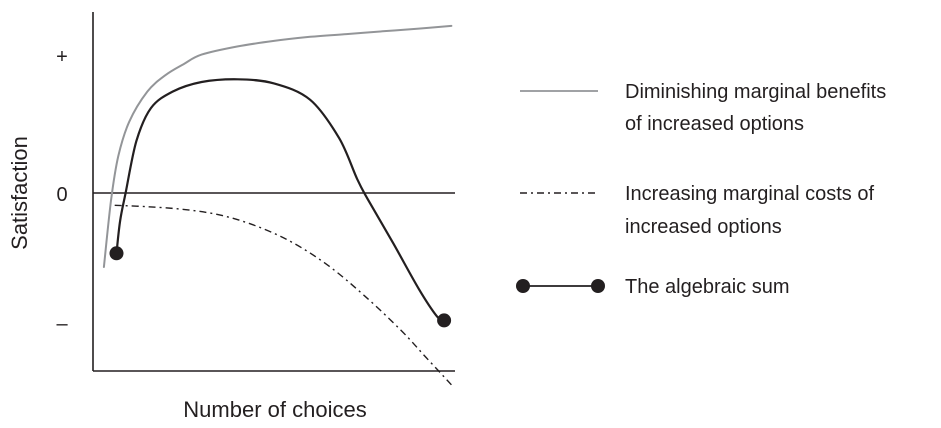  What do you see at coordinates (714, 124) in the screenshot?
I see `legend-label-benefits-line-2: of increased options` at bounding box center [714, 124].